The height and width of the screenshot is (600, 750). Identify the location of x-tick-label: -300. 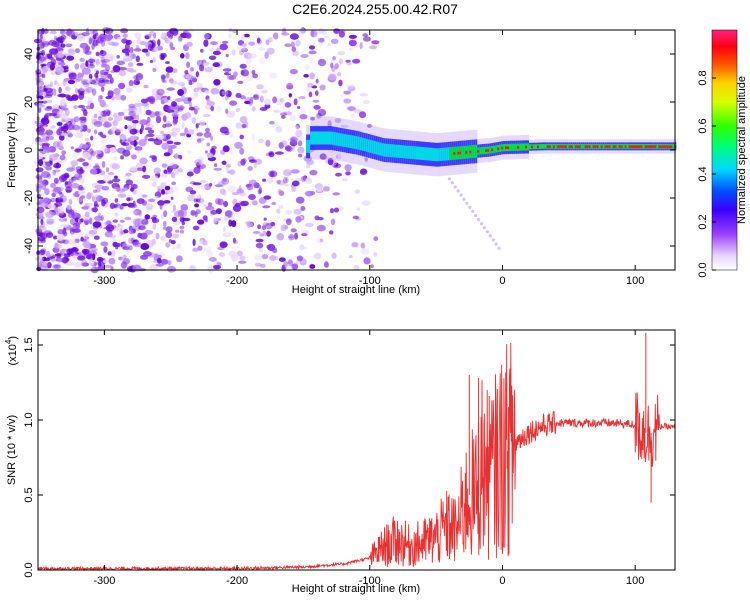
(104, 281).